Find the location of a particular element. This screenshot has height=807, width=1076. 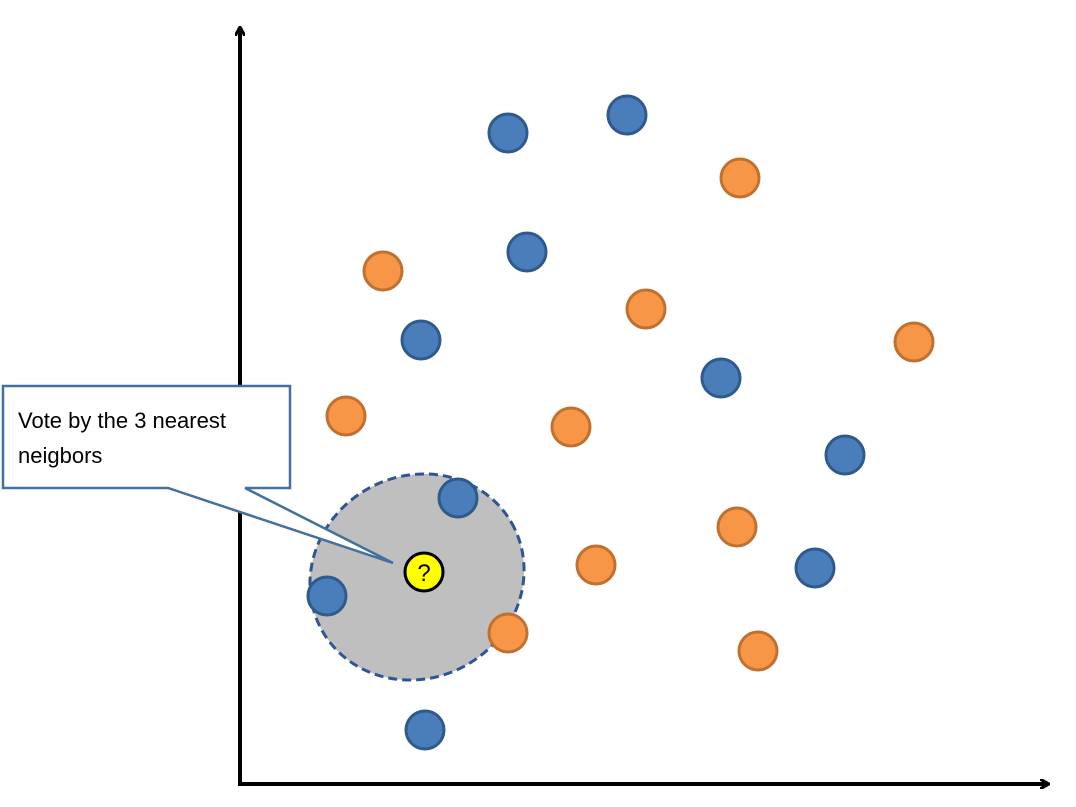

query-point is located at coordinates (424, 572).